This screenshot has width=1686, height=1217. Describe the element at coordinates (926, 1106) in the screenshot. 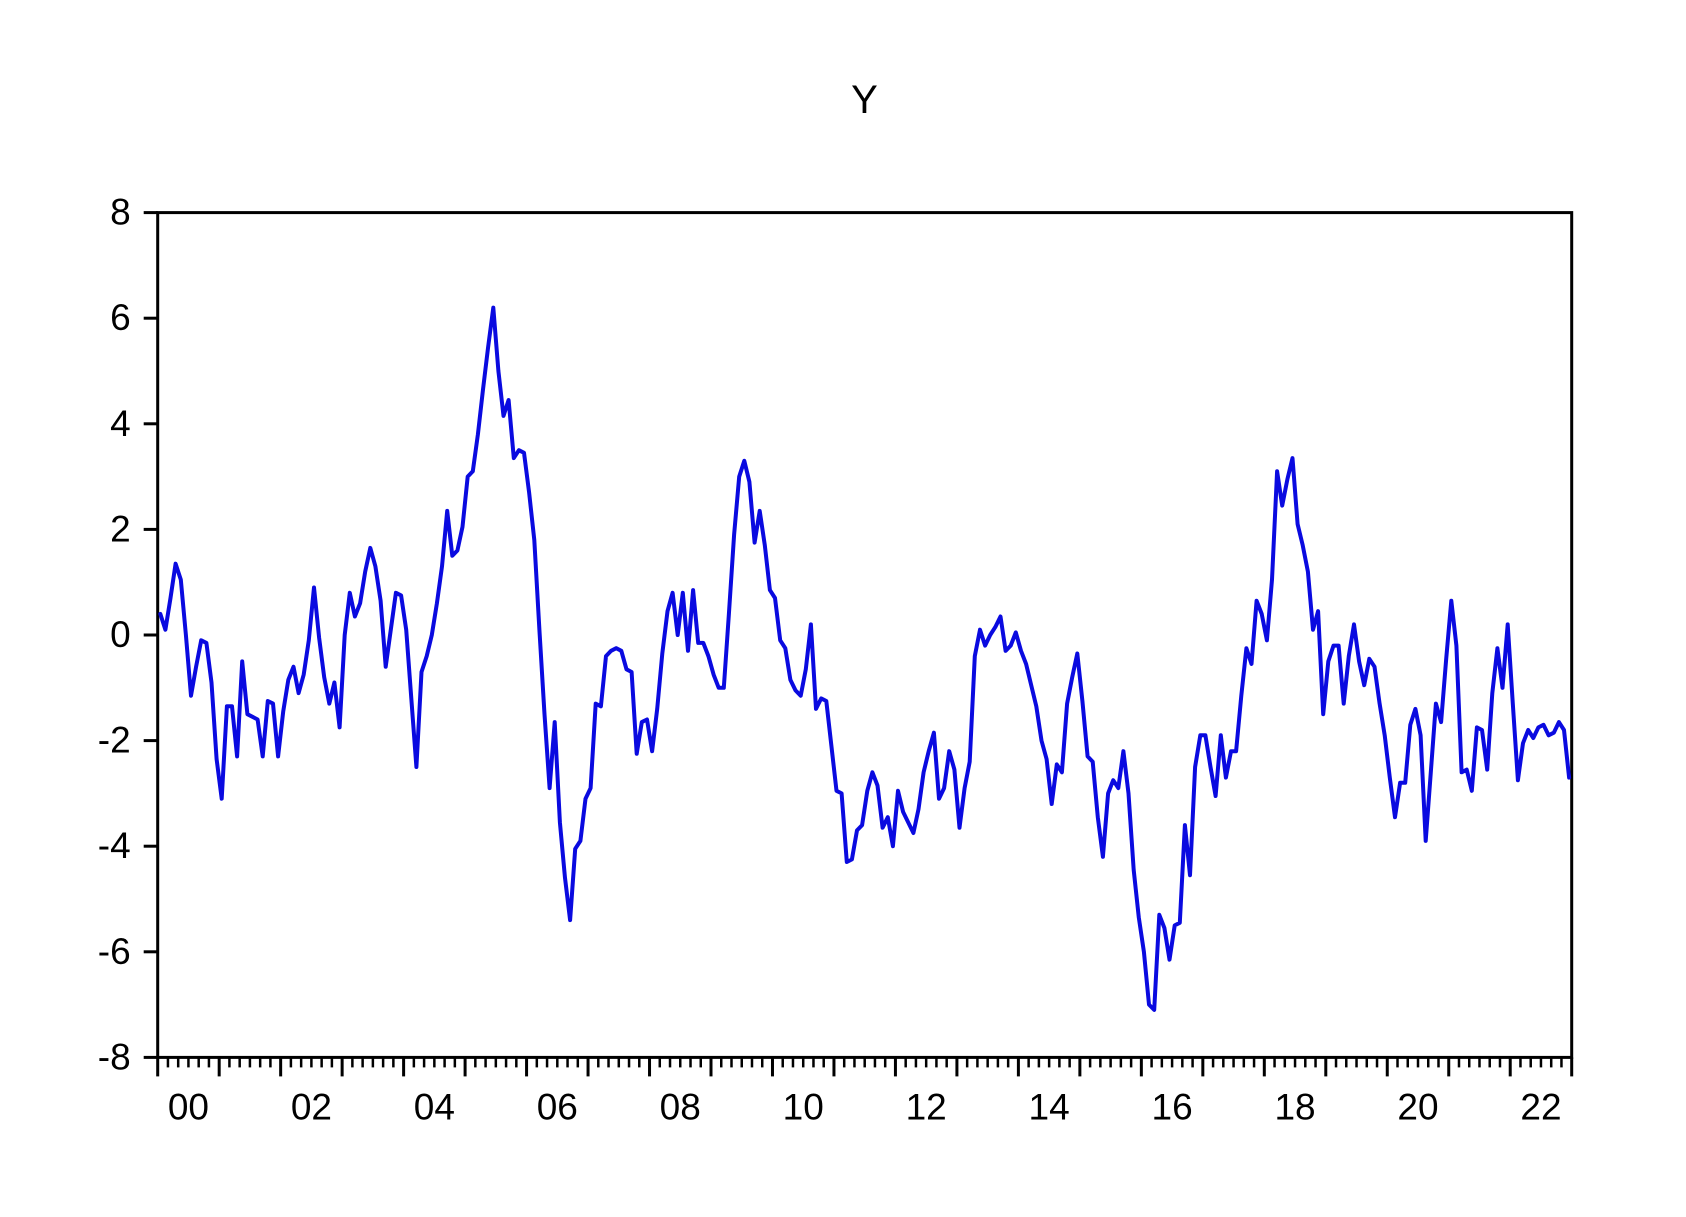

I see `x-tick-label: 12` at that location.